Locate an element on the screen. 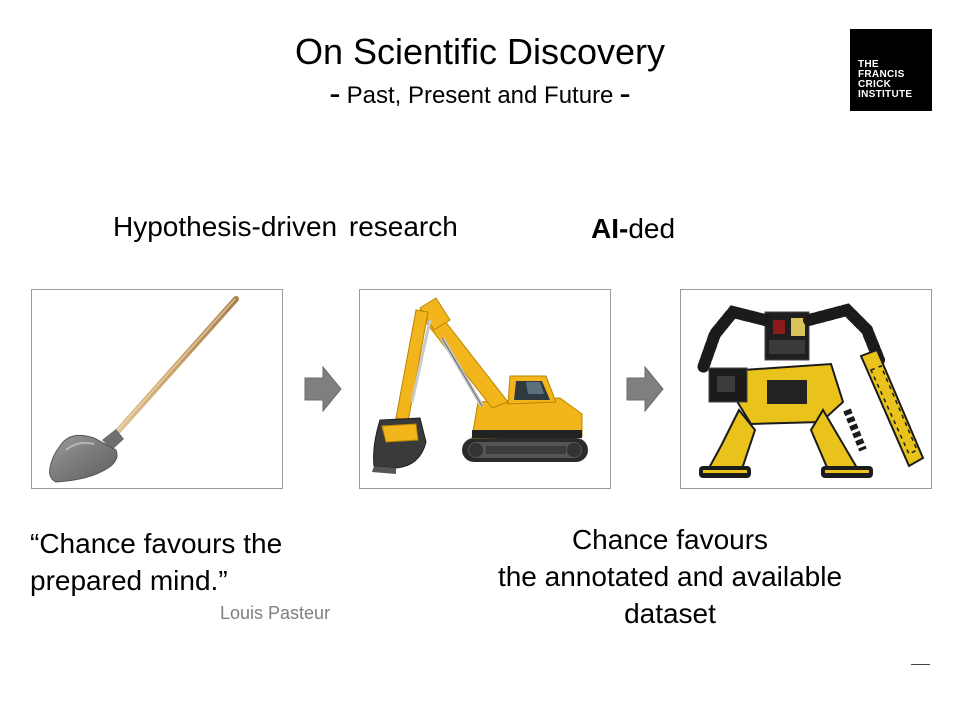  crick-institute-logo: THE FRANCIS CRICK INSTITUTE is located at coordinates (891, 70).